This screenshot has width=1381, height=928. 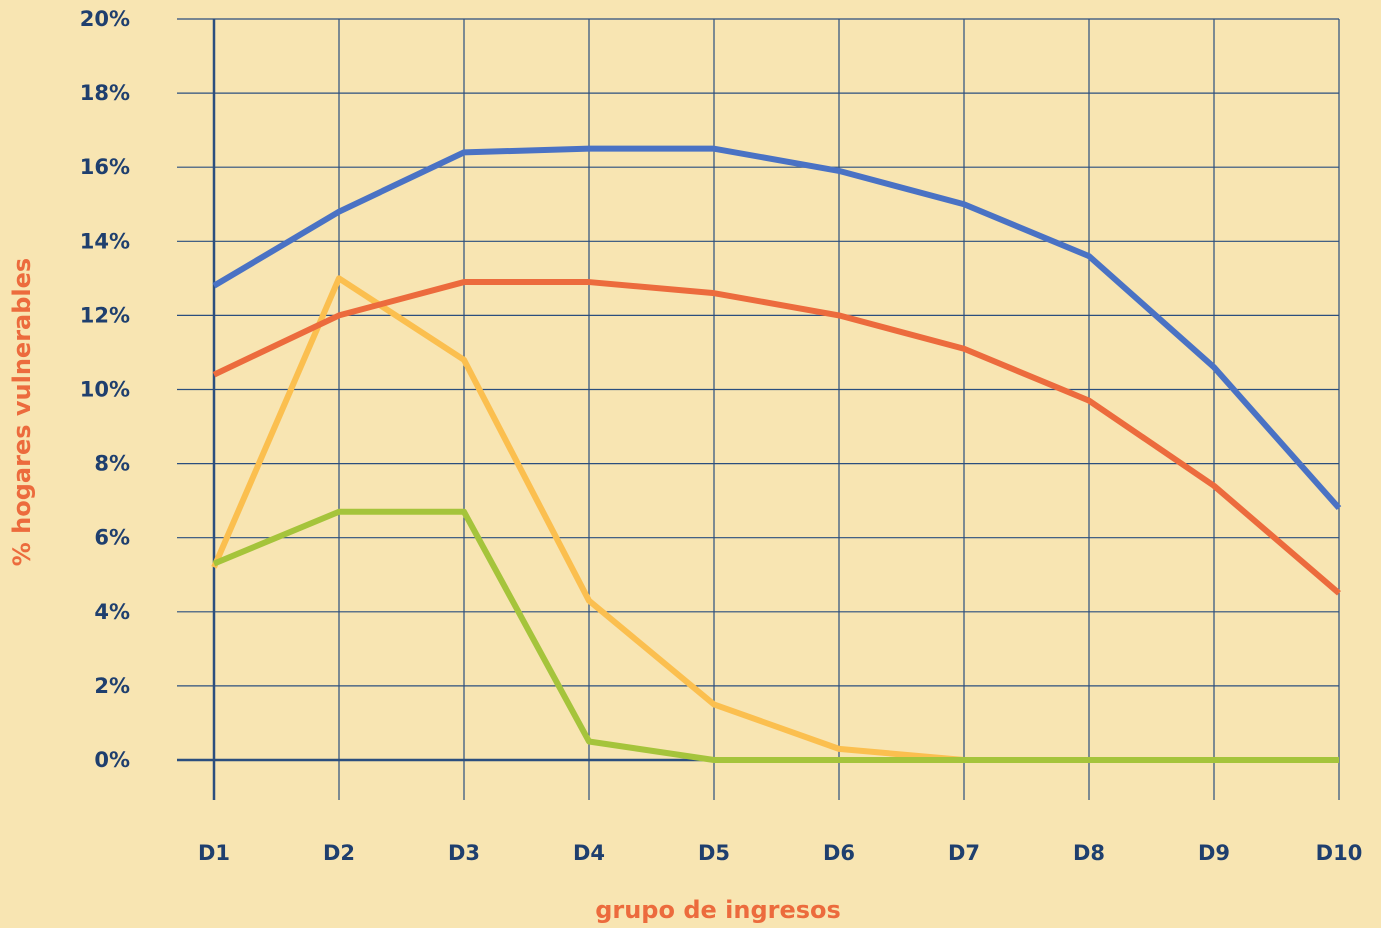 I want to click on y-axis-ticks: 0% 2% 4% 6% 8% 10% 12% 14% 16% 18% 20%, so click(x=105, y=389).